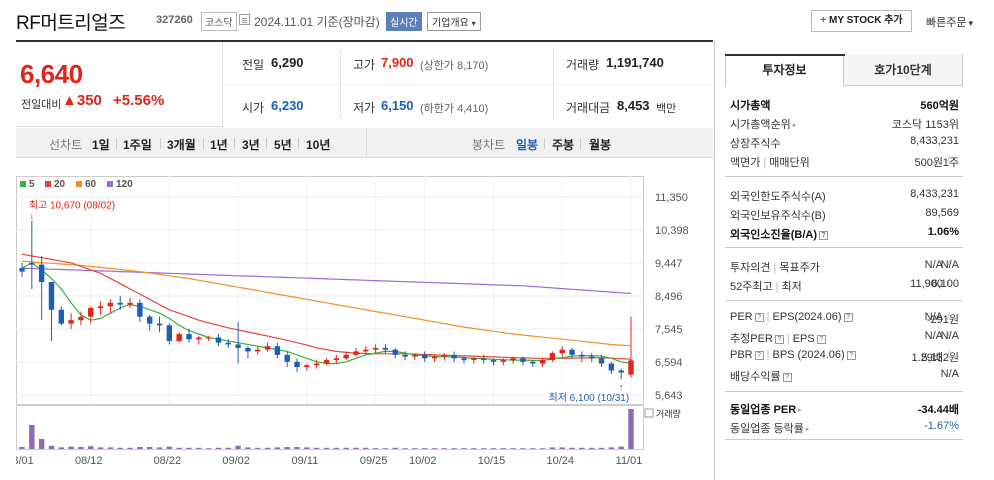 The width and height of the screenshot is (994, 480). Describe the element at coordinates (791, 317) in the screenshot. I see `info-label: PER? | EPS(2024.06)?` at that location.